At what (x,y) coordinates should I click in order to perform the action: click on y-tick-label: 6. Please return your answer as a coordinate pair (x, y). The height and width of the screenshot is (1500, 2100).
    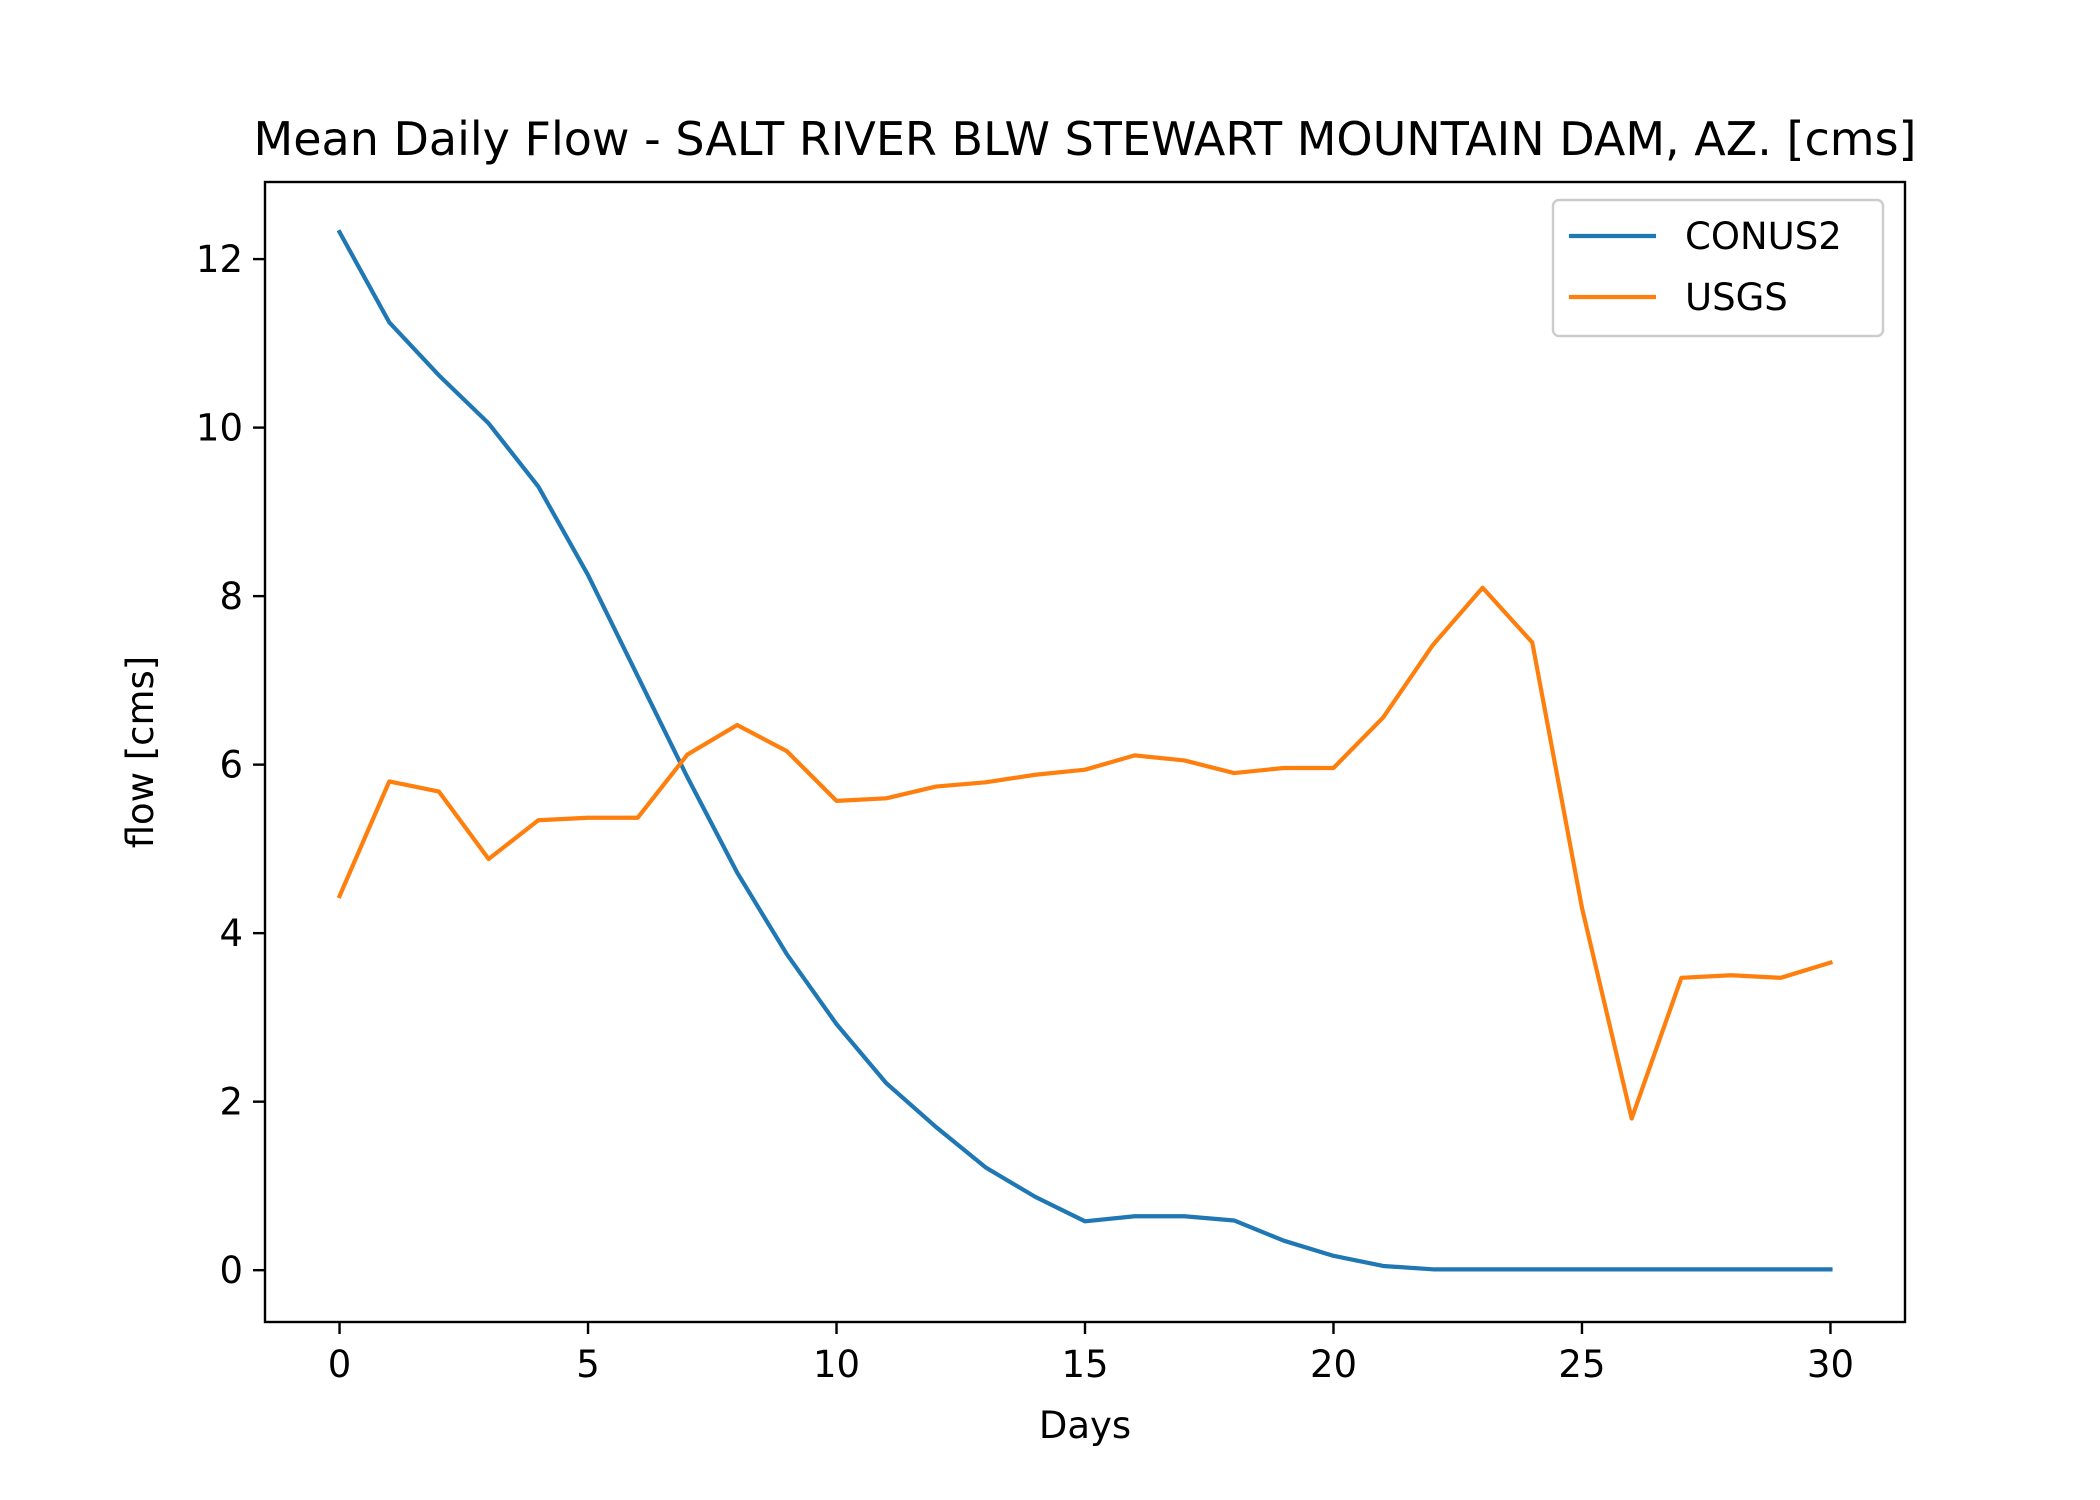
    Looking at the image, I should click on (231, 765).